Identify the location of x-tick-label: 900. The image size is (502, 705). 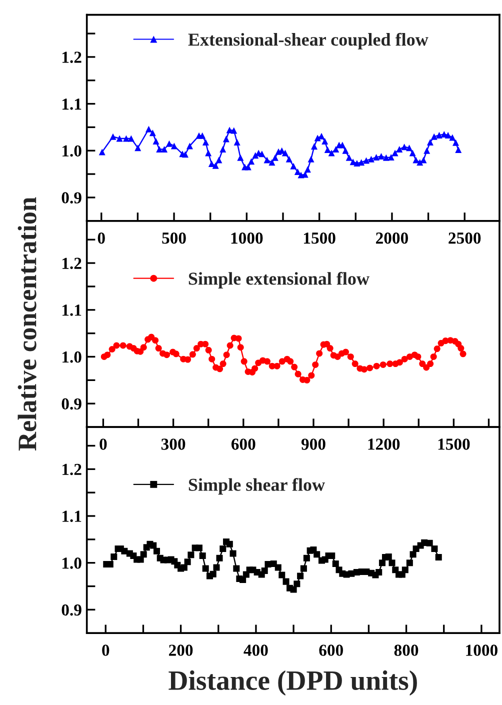
(313, 444).